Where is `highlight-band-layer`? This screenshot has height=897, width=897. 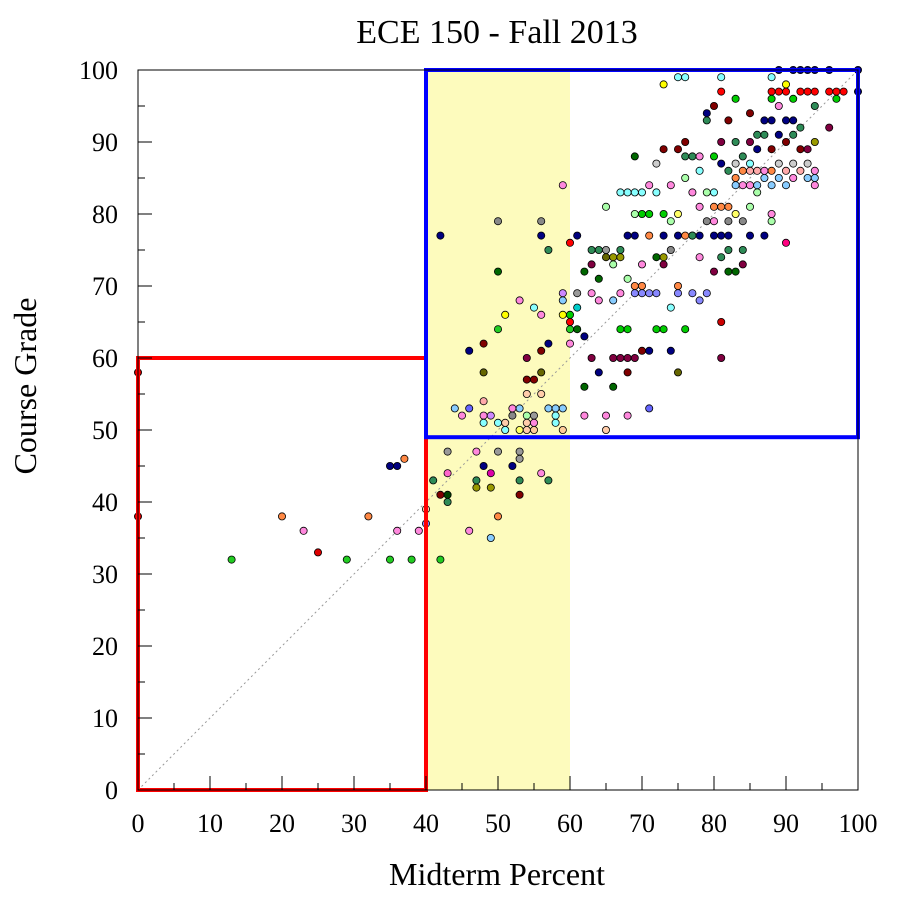
highlight-band-layer is located at coordinates (498, 430).